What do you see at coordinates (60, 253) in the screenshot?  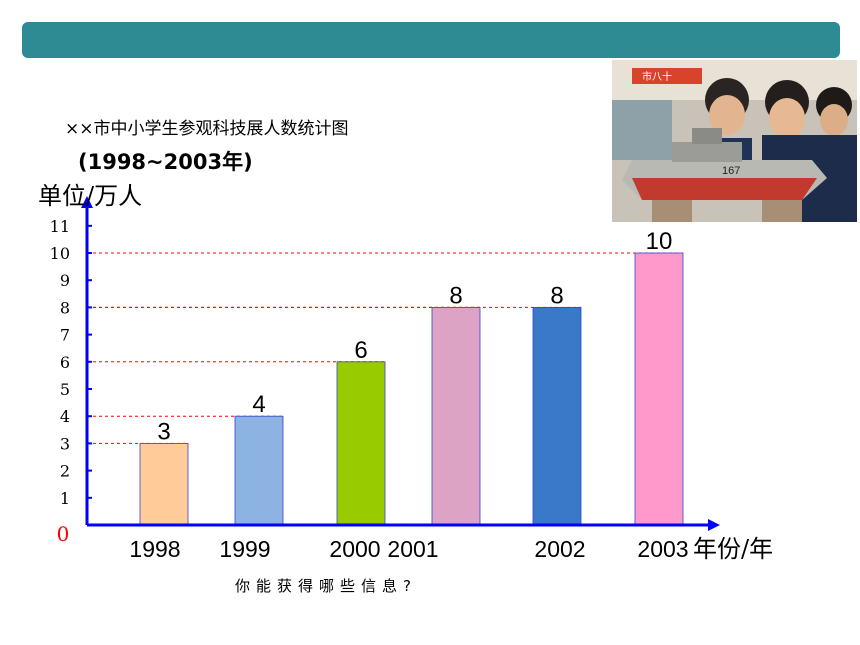 I see `y-tick-label-10: 10` at bounding box center [60, 253].